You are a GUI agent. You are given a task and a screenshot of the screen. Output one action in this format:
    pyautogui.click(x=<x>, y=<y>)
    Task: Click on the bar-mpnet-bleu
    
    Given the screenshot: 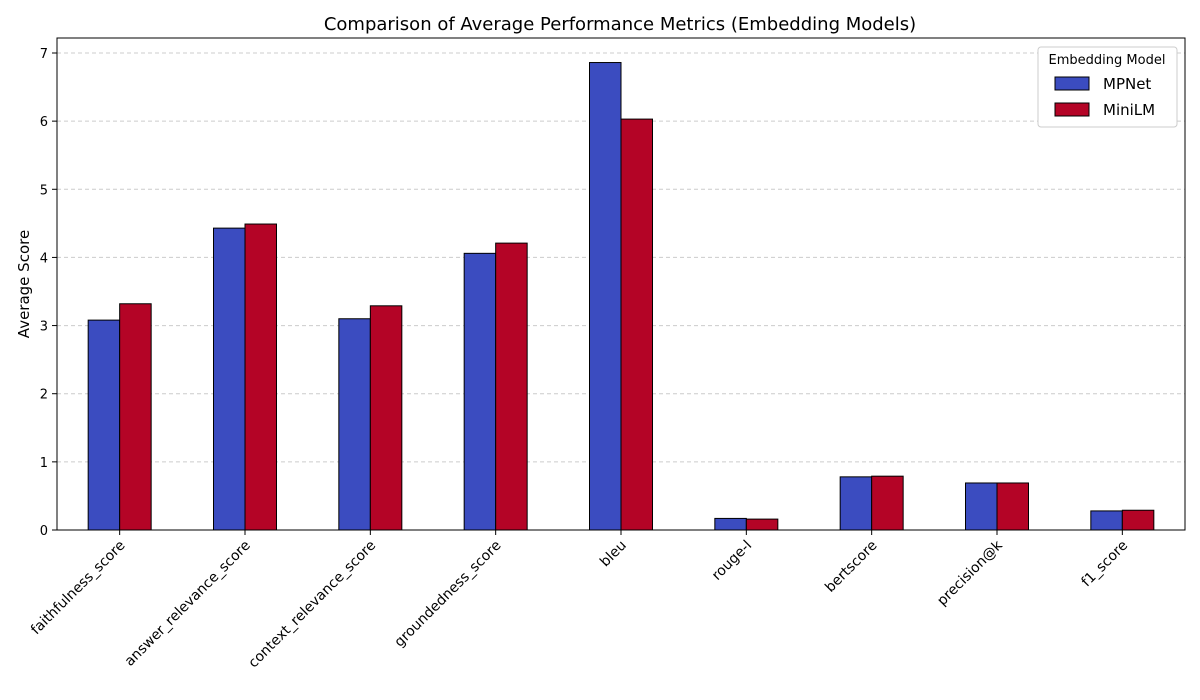 What is the action you would take?
    pyautogui.click(x=605, y=296)
    